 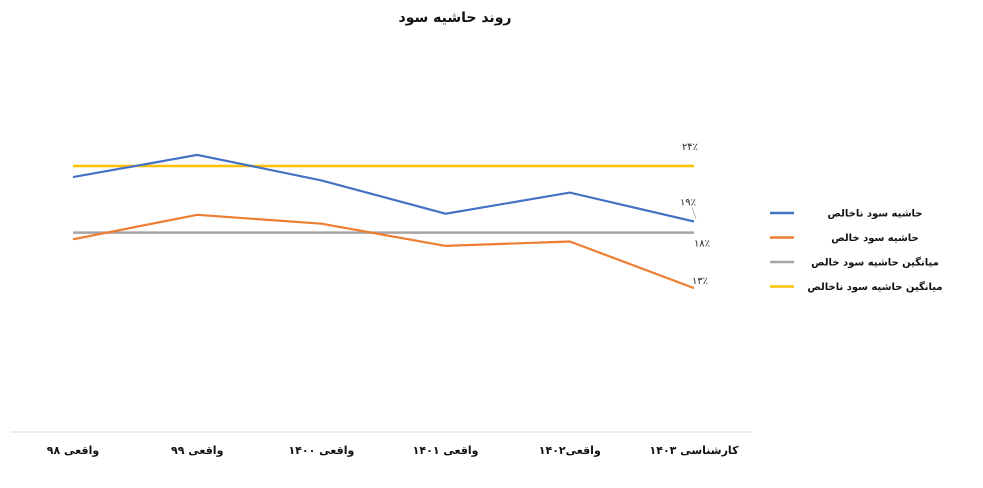 What do you see at coordinates (446, 450) in the screenshot?
I see `x-tick-label: واقعی ۱۴۰۱` at bounding box center [446, 450].